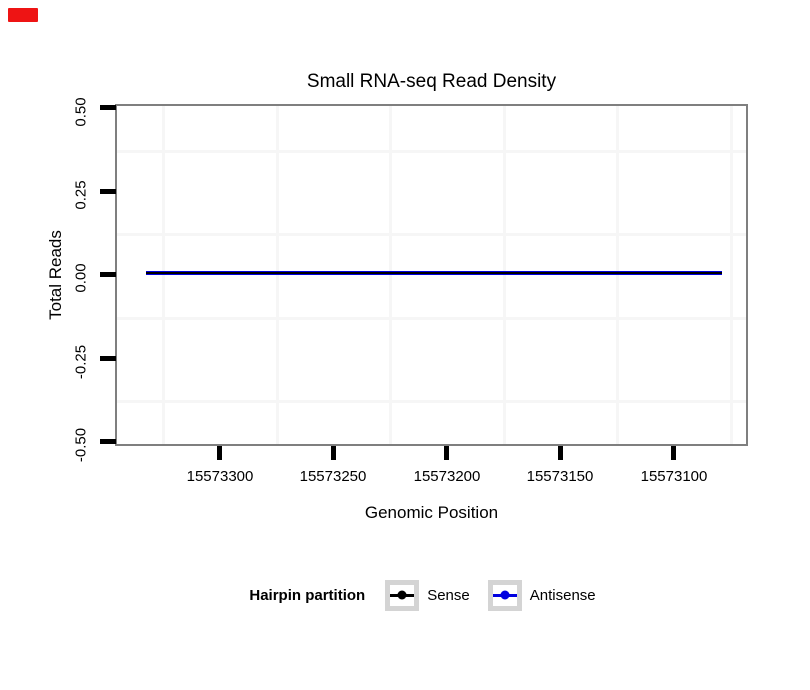 The height and width of the screenshot is (690, 810). I want to click on chart-title: Small RNA-seq Read Density, so click(431, 81).